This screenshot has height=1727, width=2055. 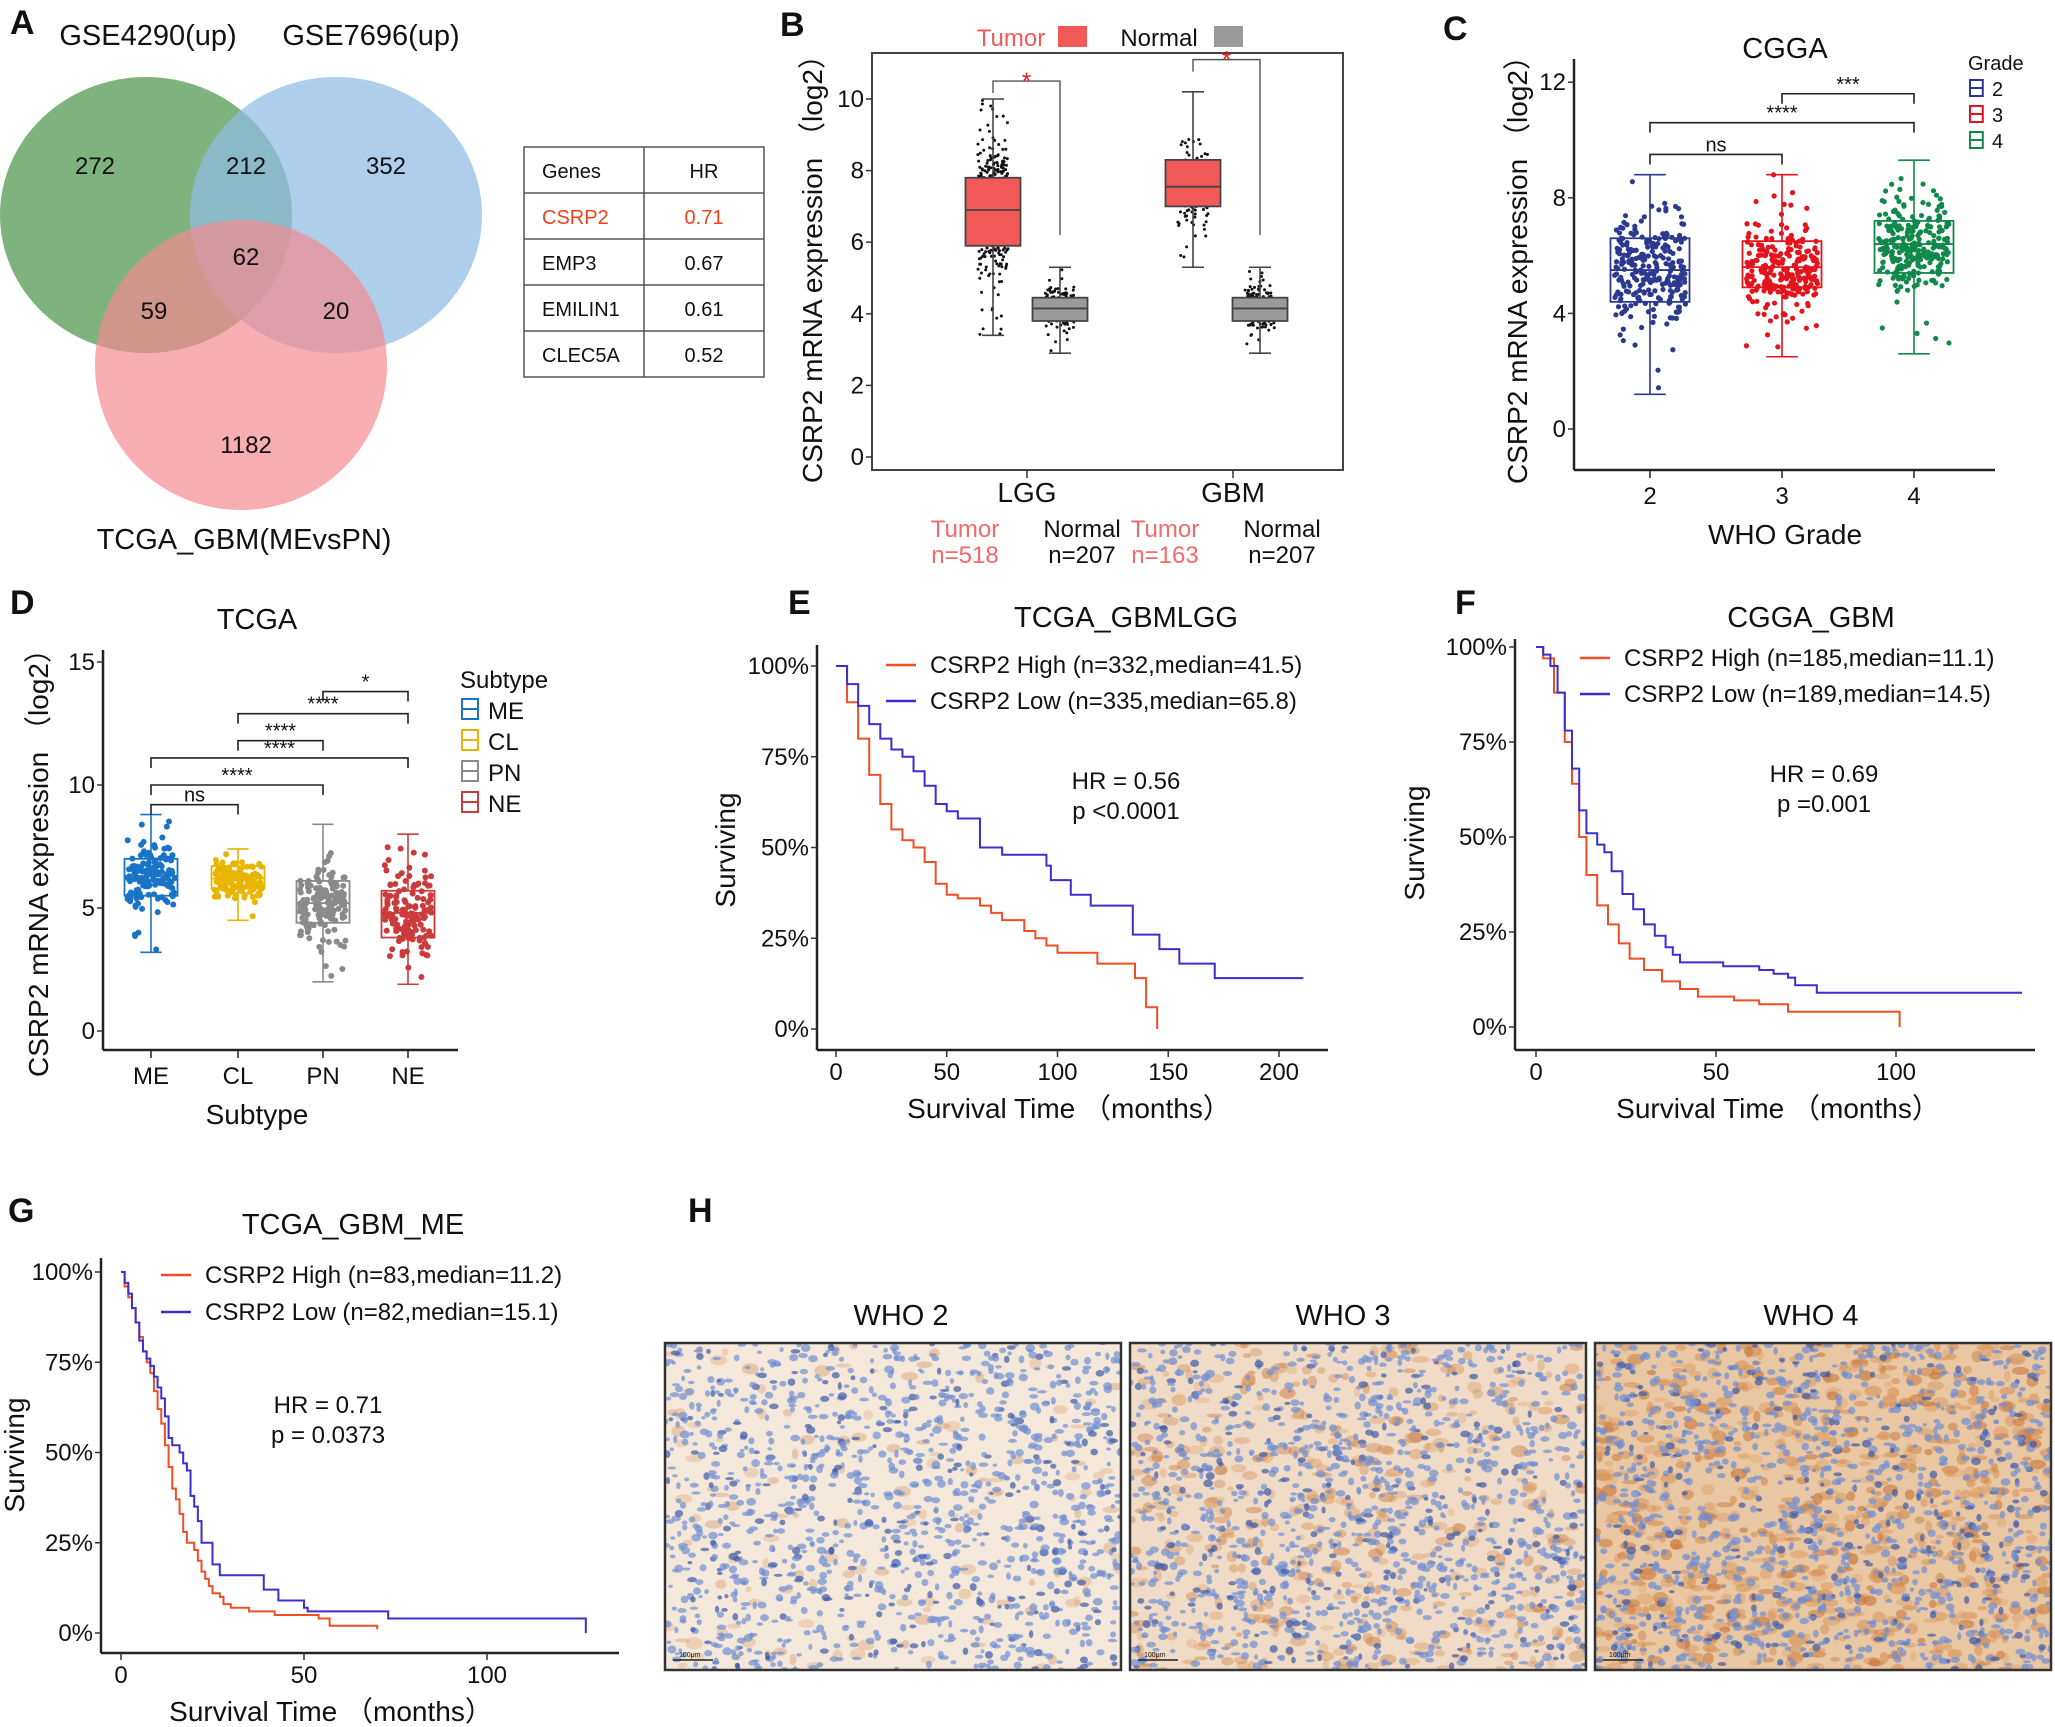 I want to click on y-tick-label: 10, so click(x=81, y=785).